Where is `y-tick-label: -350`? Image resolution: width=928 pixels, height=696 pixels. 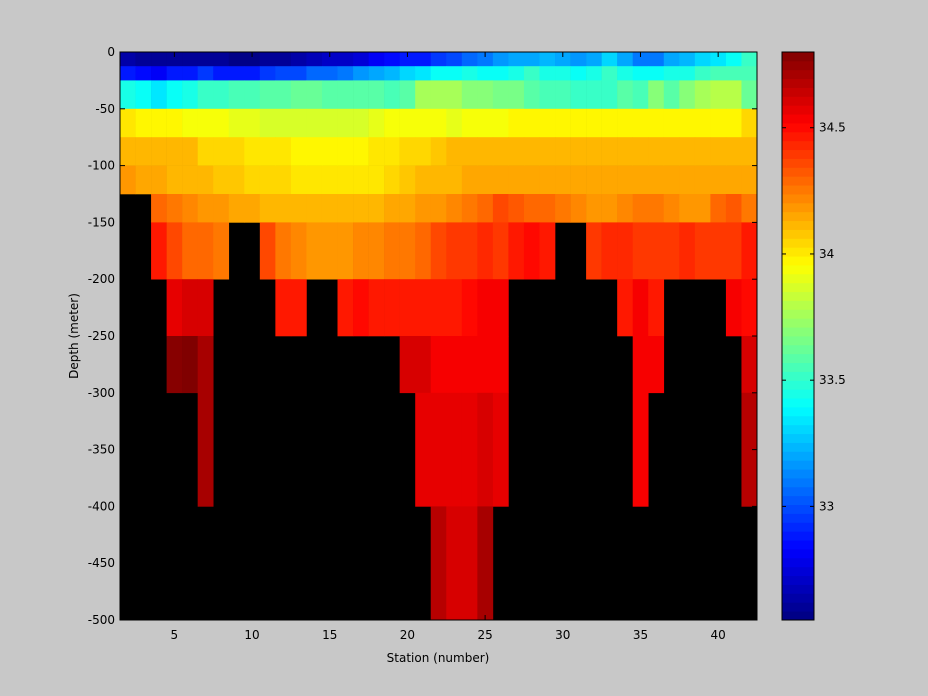 y-tick-label: -350 is located at coordinates (101, 450).